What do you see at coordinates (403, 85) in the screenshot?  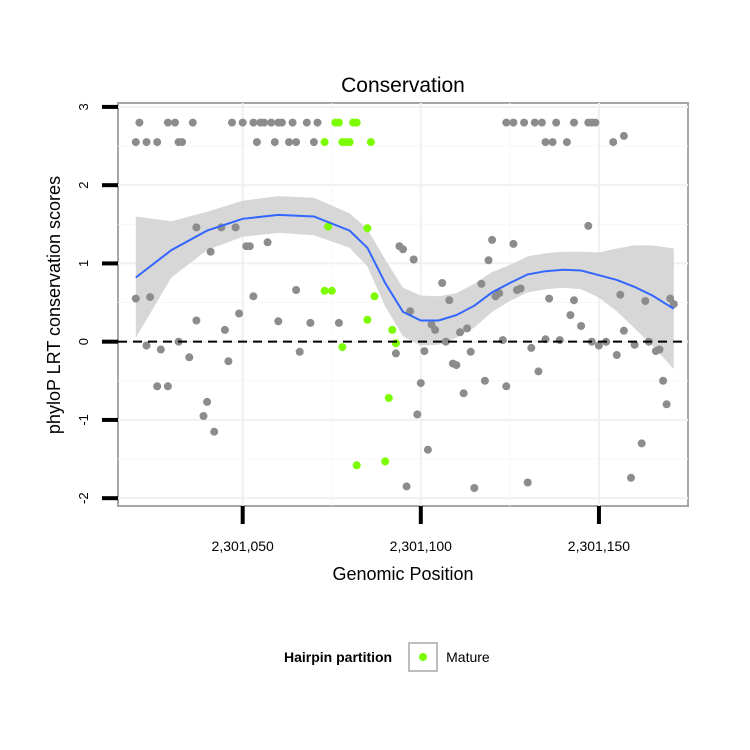 I see `chart-title: Conservation` at bounding box center [403, 85].